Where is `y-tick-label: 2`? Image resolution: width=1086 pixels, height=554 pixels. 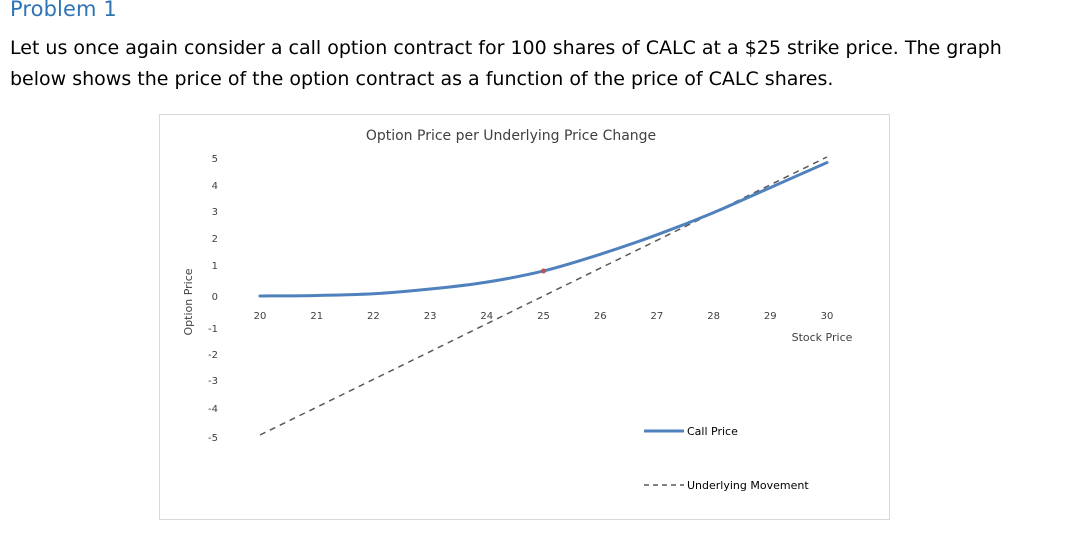
y-tick-label: 2 is located at coordinates (215, 239).